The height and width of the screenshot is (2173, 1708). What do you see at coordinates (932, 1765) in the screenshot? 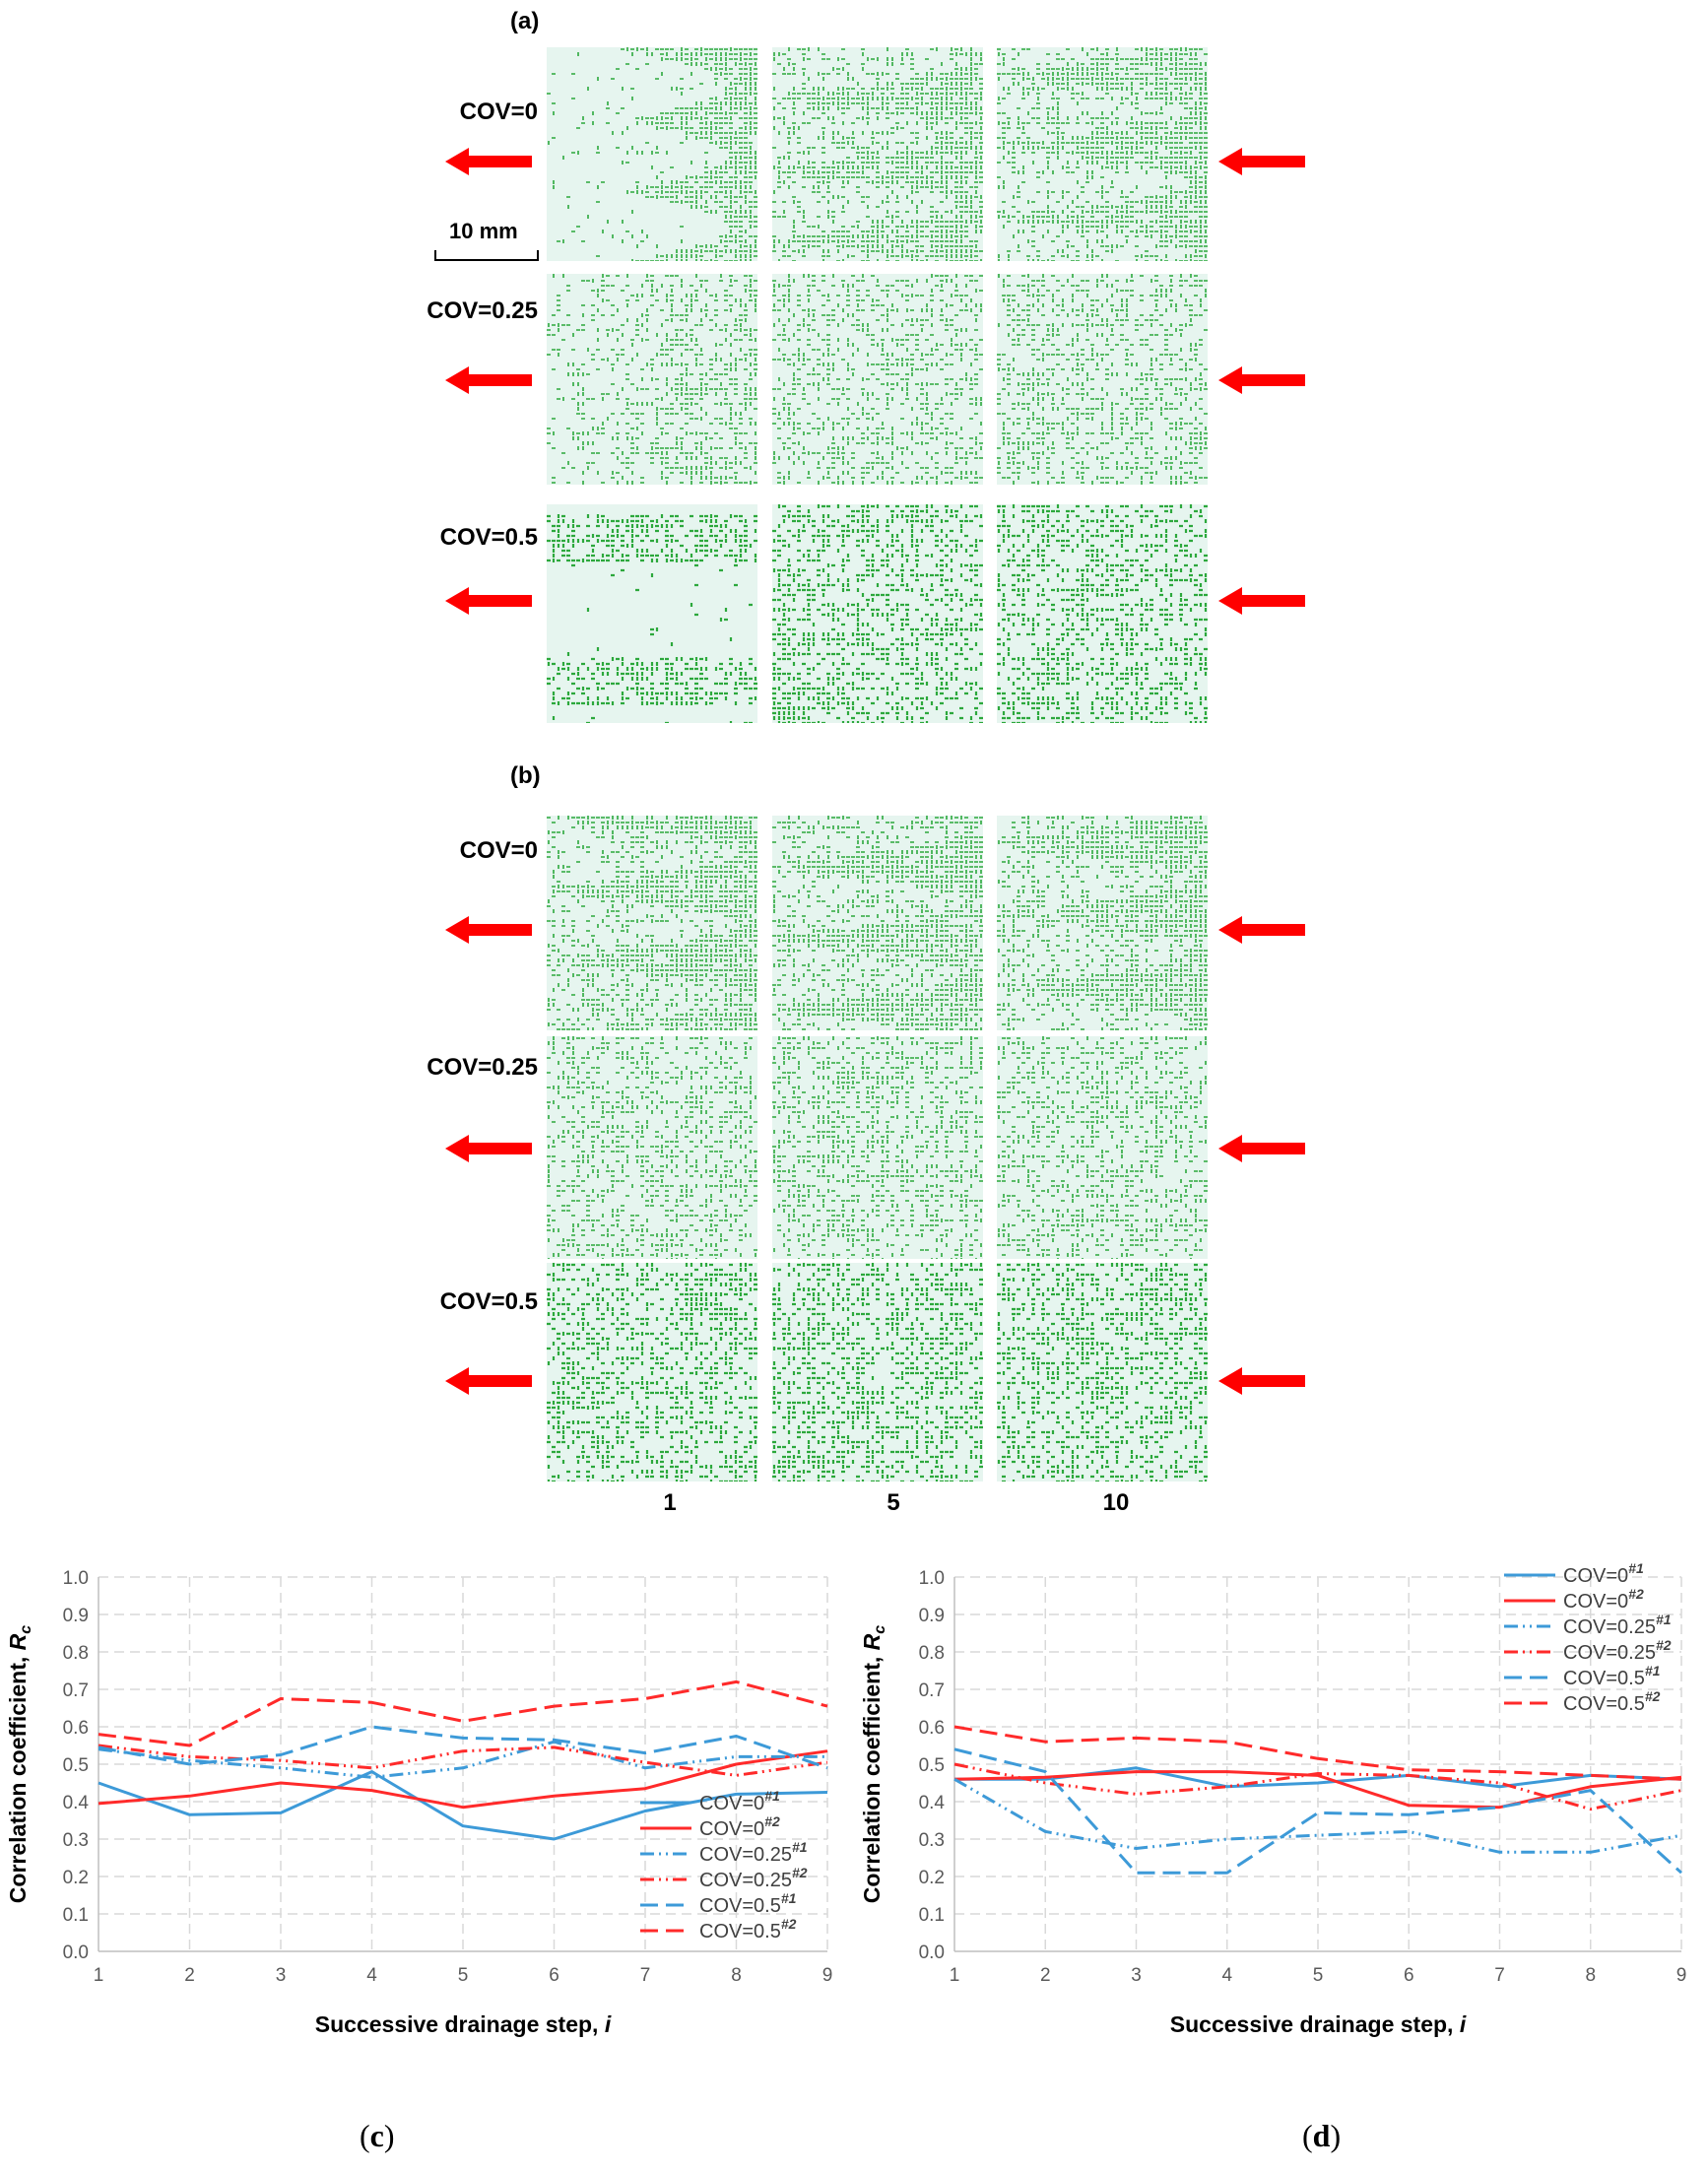
I see `y-tick-label: 0.5` at bounding box center [932, 1765].